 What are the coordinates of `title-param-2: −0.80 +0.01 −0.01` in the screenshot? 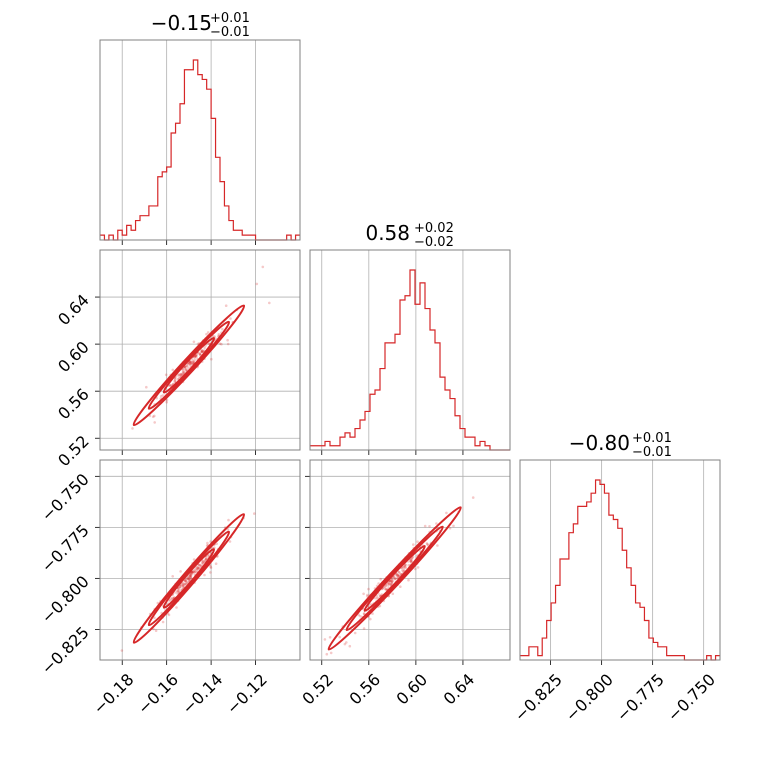 It's located at (620, 445).